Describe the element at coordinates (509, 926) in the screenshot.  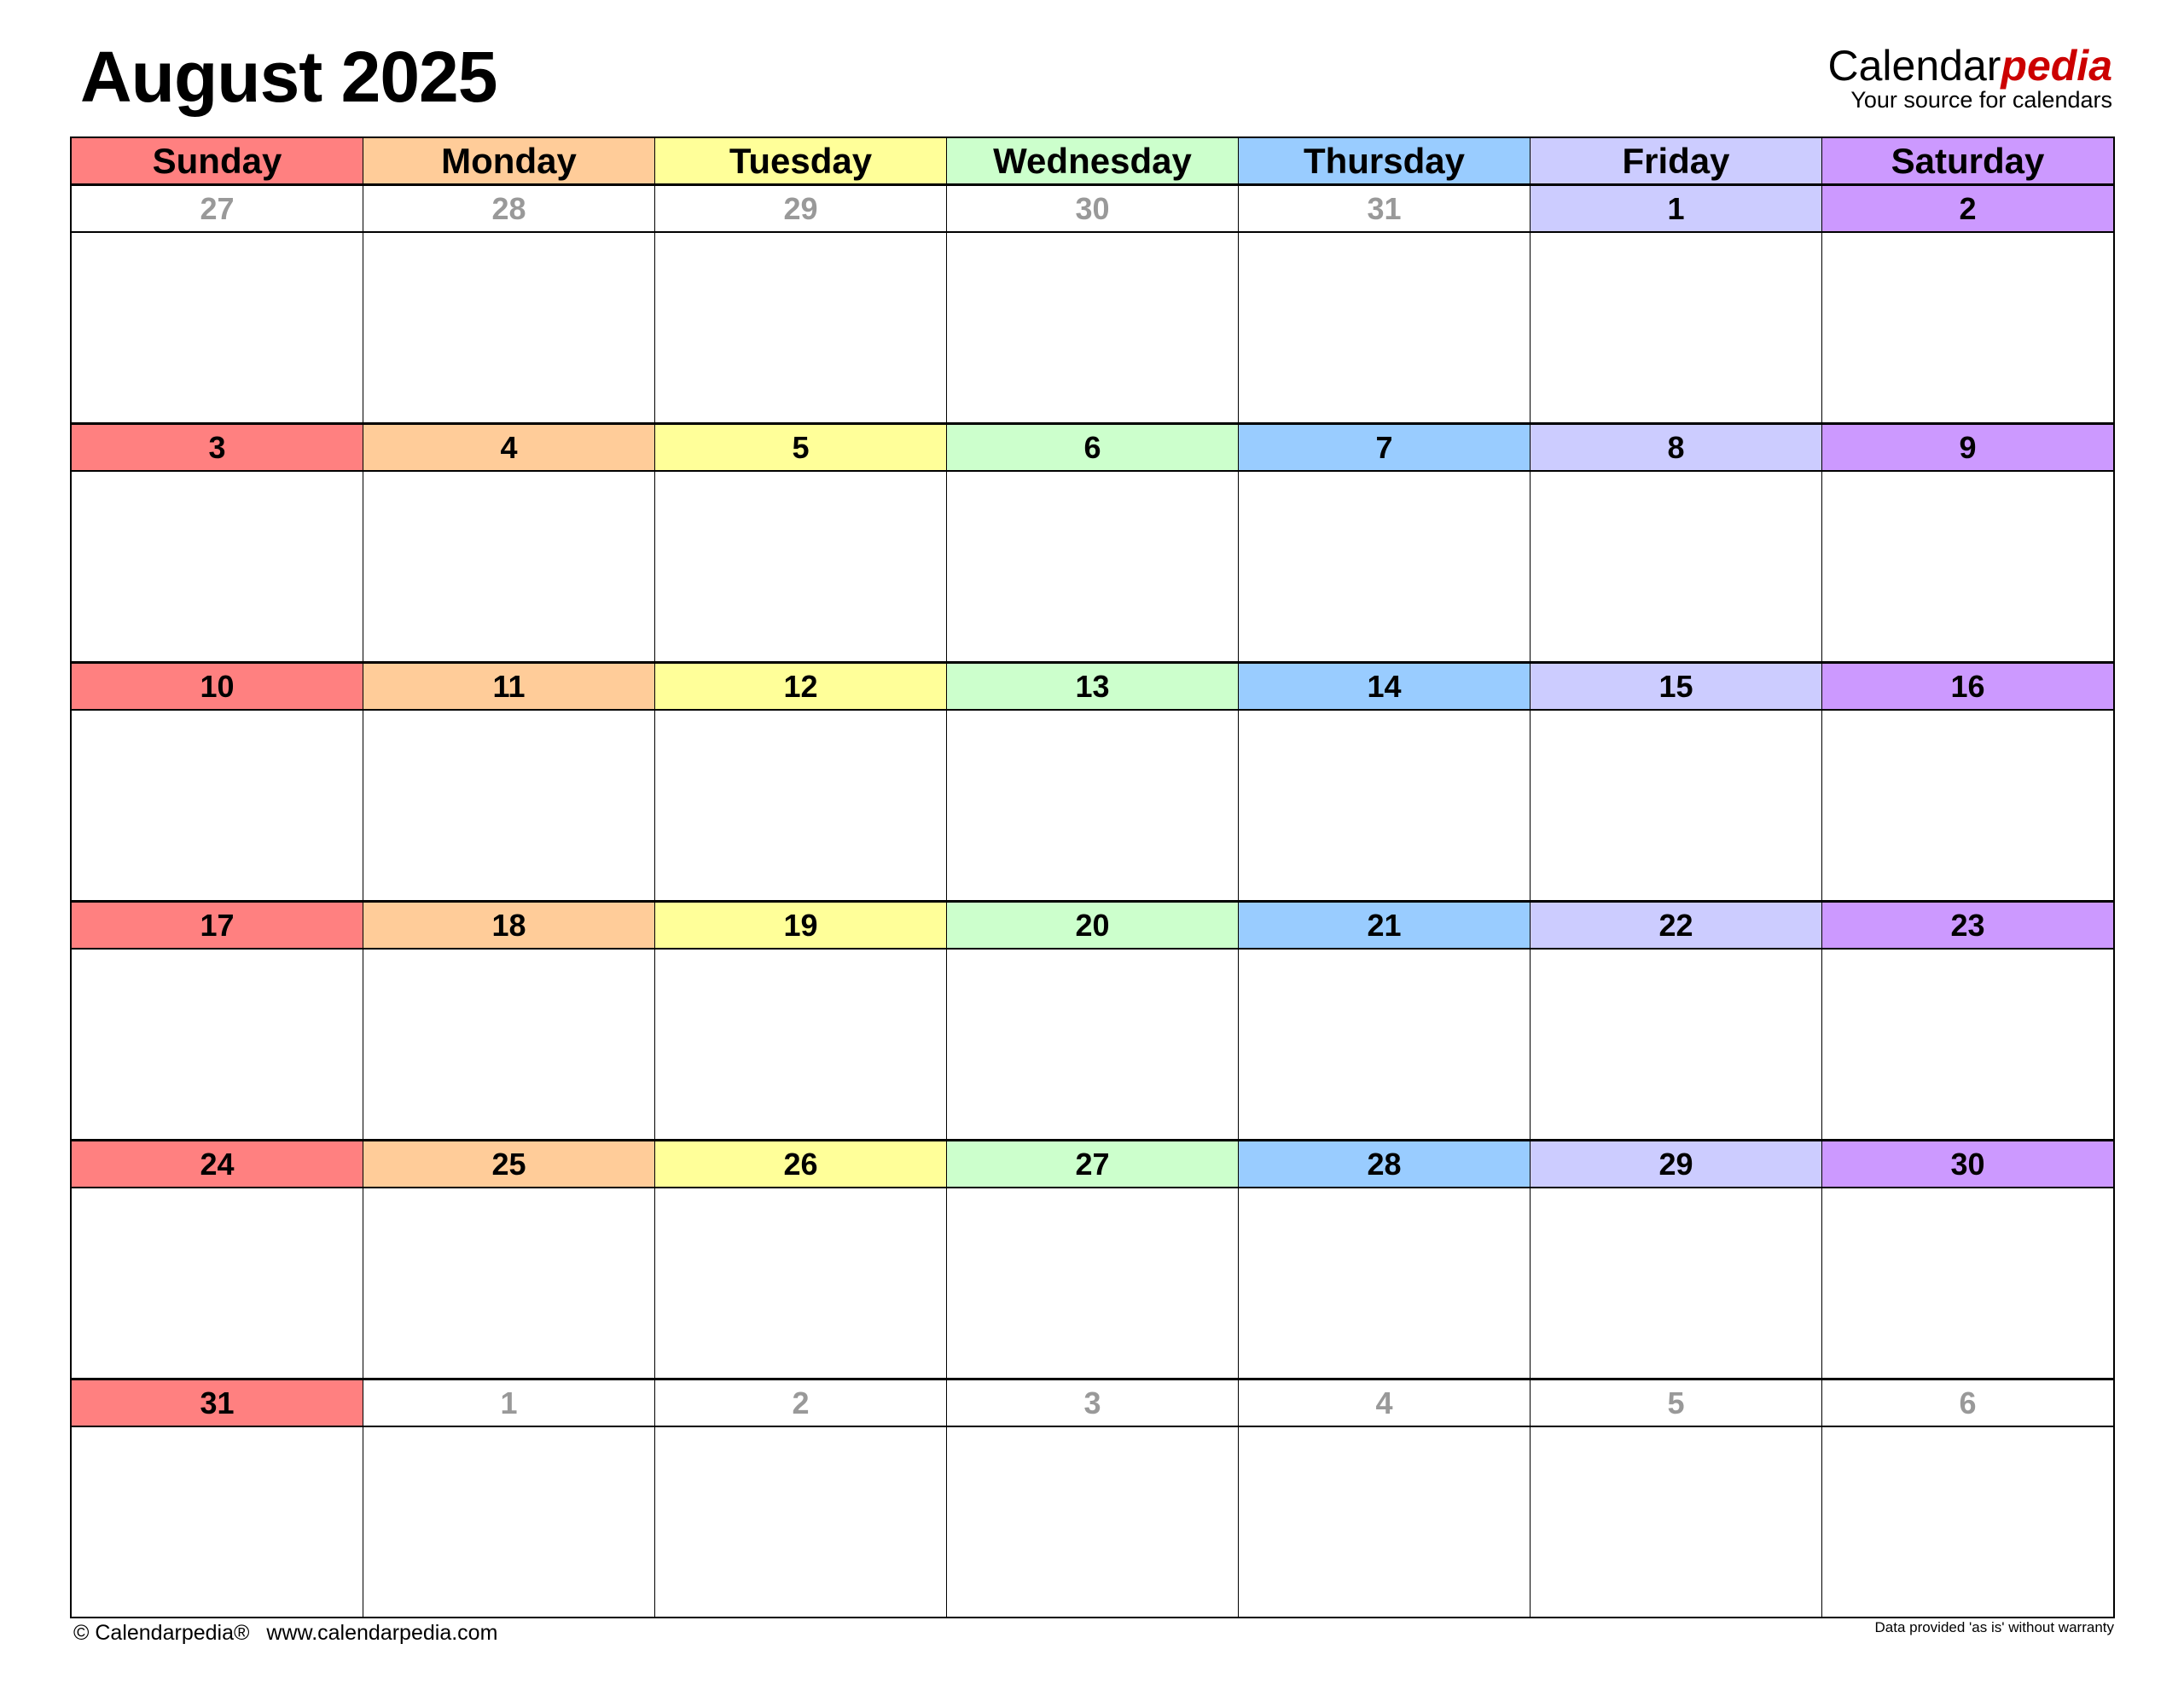
I see `day-number: 18` at that location.